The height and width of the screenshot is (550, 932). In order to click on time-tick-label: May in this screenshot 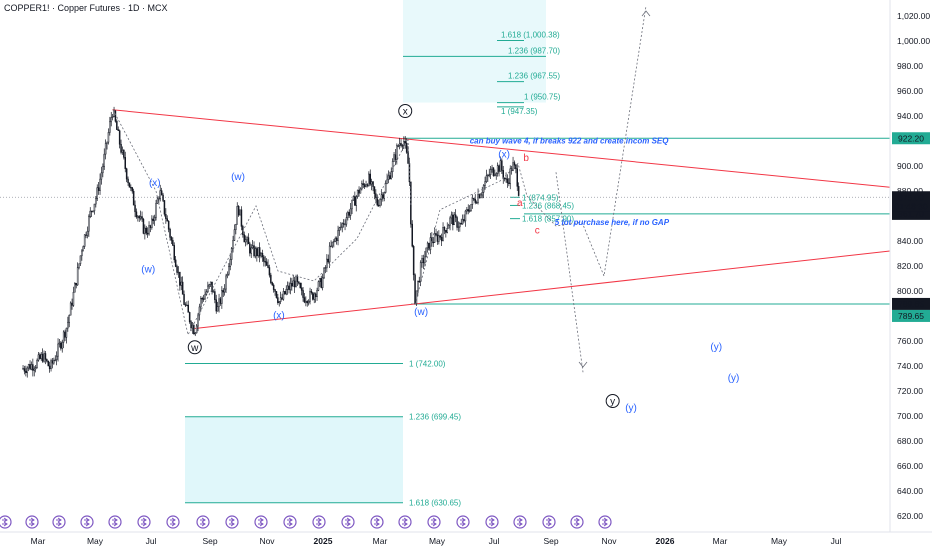, I will do `click(437, 541)`.